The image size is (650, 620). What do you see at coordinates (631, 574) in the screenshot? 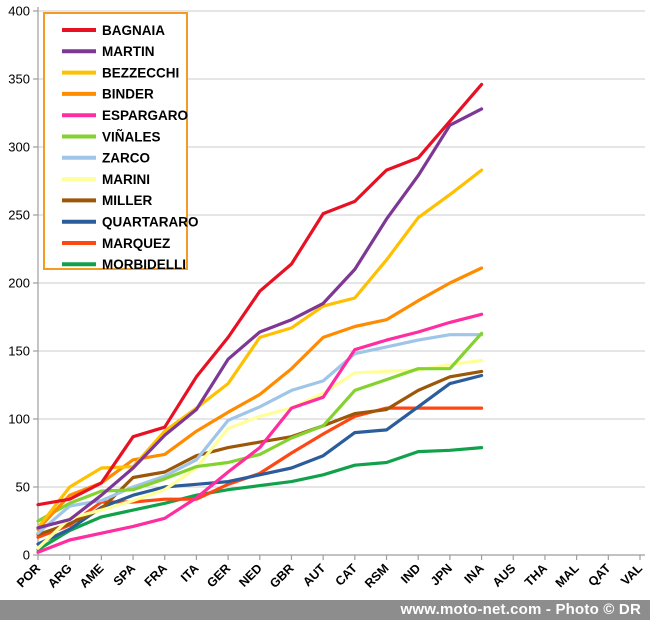
I see `x-tick-label-val: VAL` at bounding box center [631, 574].